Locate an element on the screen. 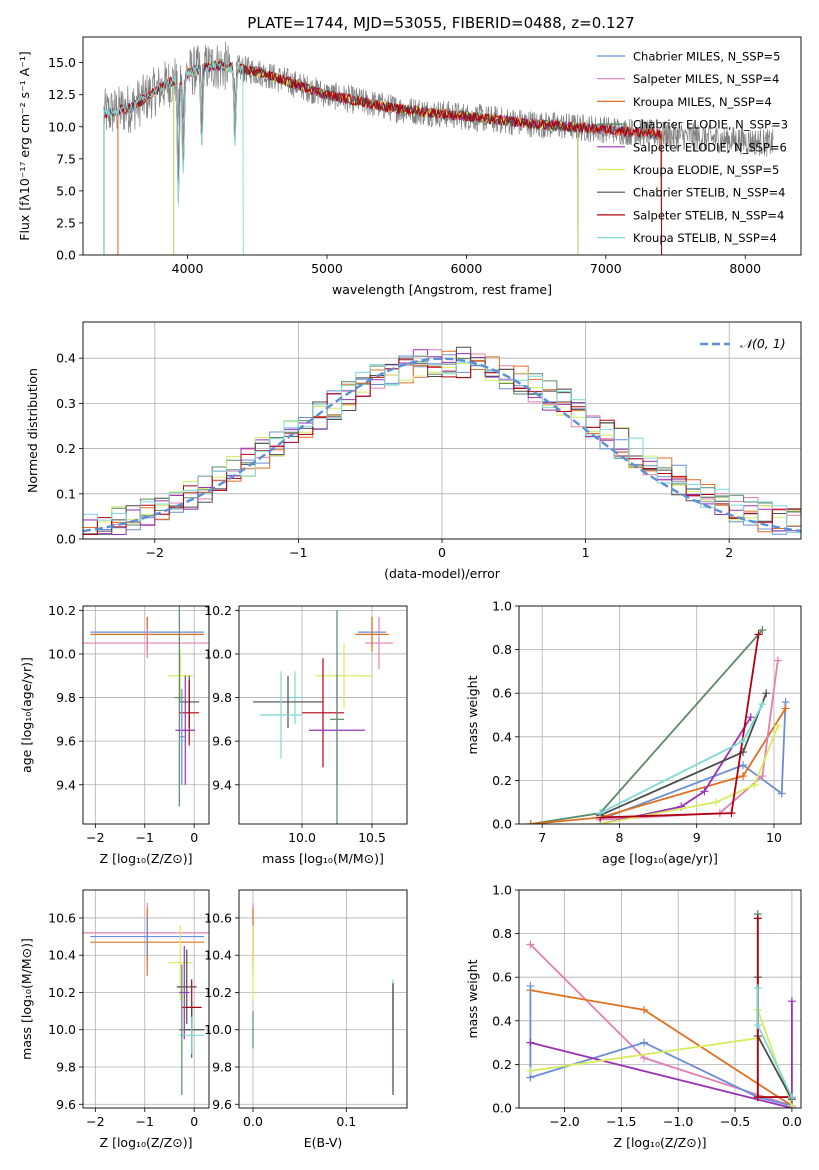 The image size is (819, 1170). histogram-step-ks is located at coordinates (442, 444).